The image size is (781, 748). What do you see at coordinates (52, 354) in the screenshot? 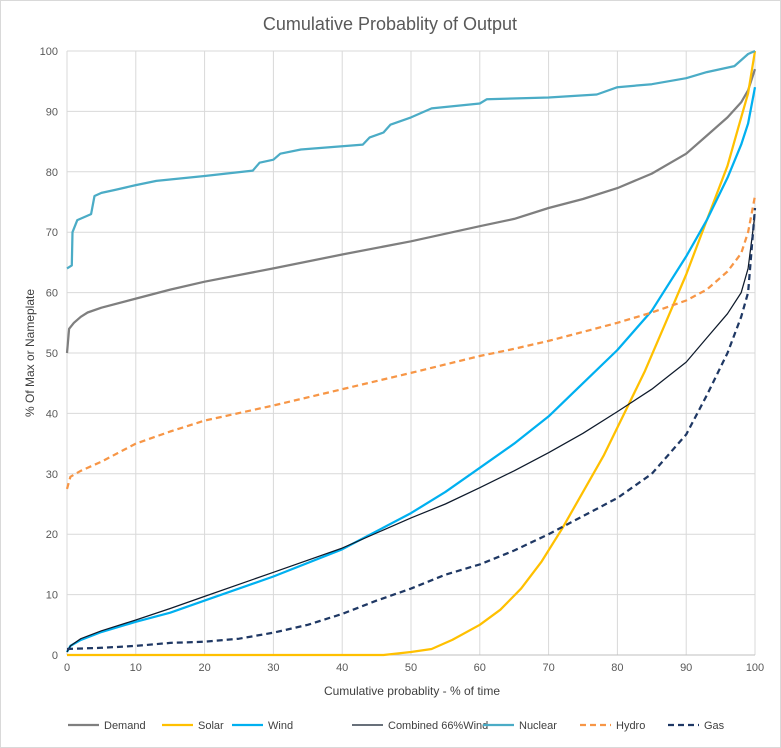
I see `y-tick-label: 50` at bounding box center [52, 354].